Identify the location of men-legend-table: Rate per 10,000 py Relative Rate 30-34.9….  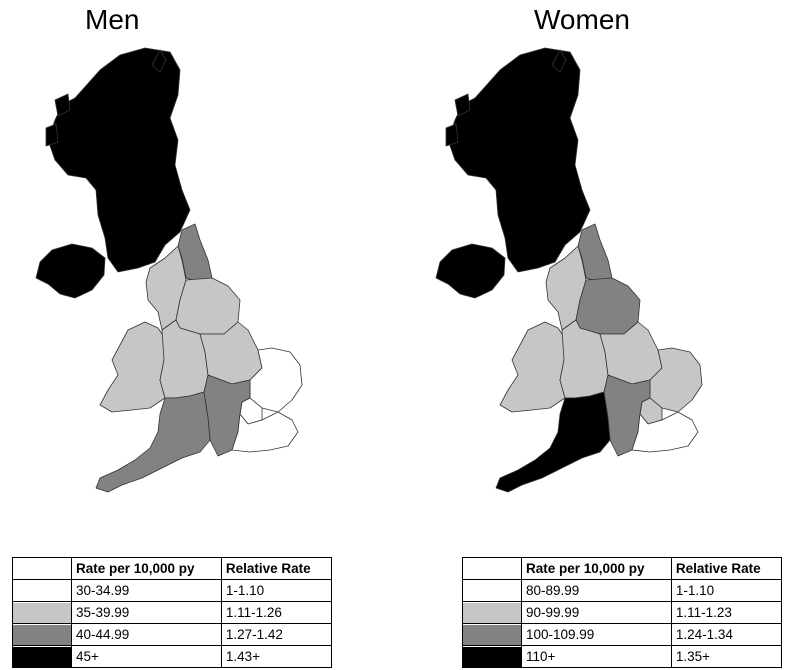
(172, 612).